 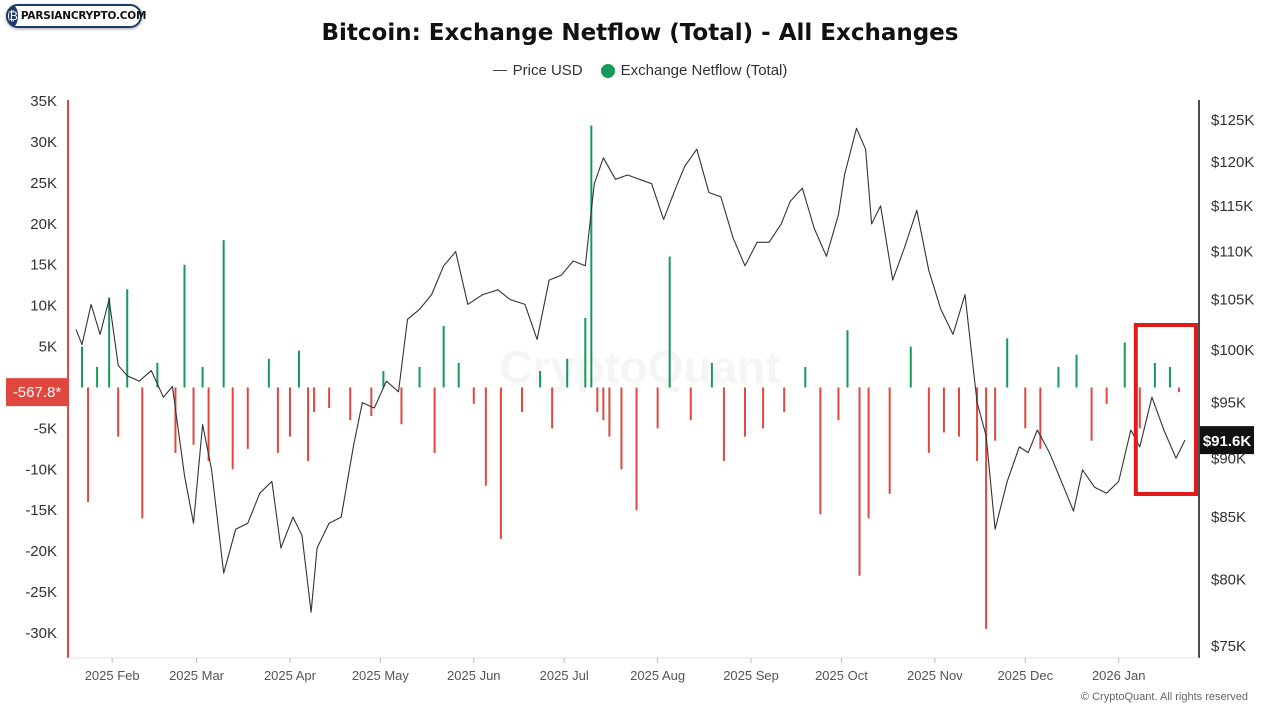 What do you see at coordinates (1228, 458) in the screenshot?
I see `right-tick-label: $90K` at bounding box center [1228, 458].